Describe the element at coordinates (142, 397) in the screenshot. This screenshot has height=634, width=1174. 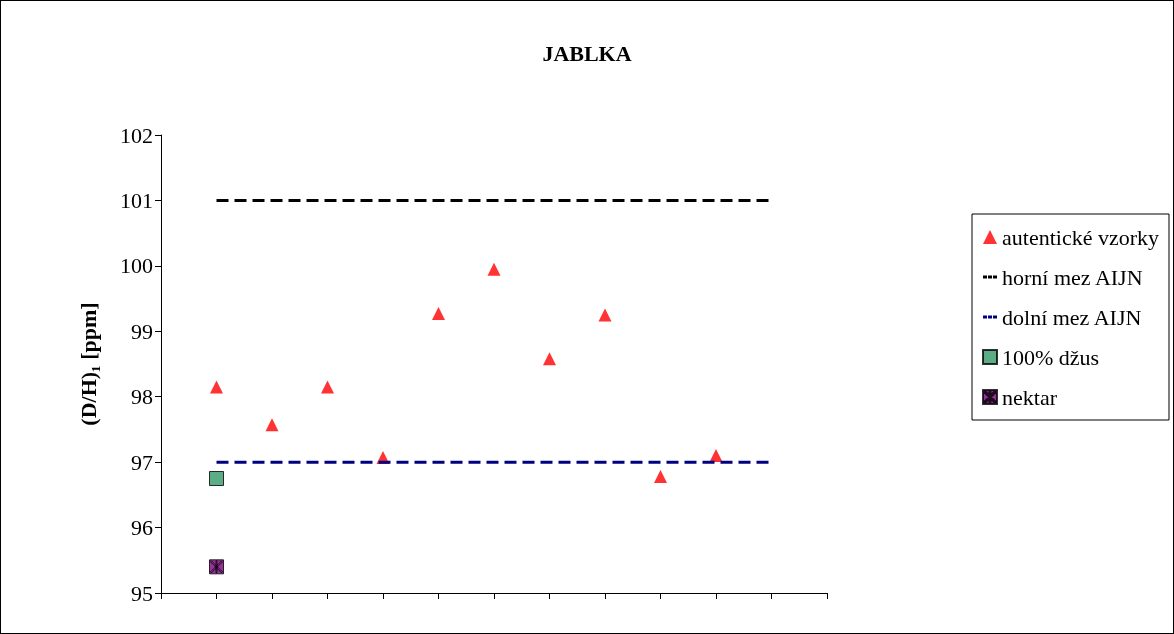
I see `y-tick-label: 98` at that location.